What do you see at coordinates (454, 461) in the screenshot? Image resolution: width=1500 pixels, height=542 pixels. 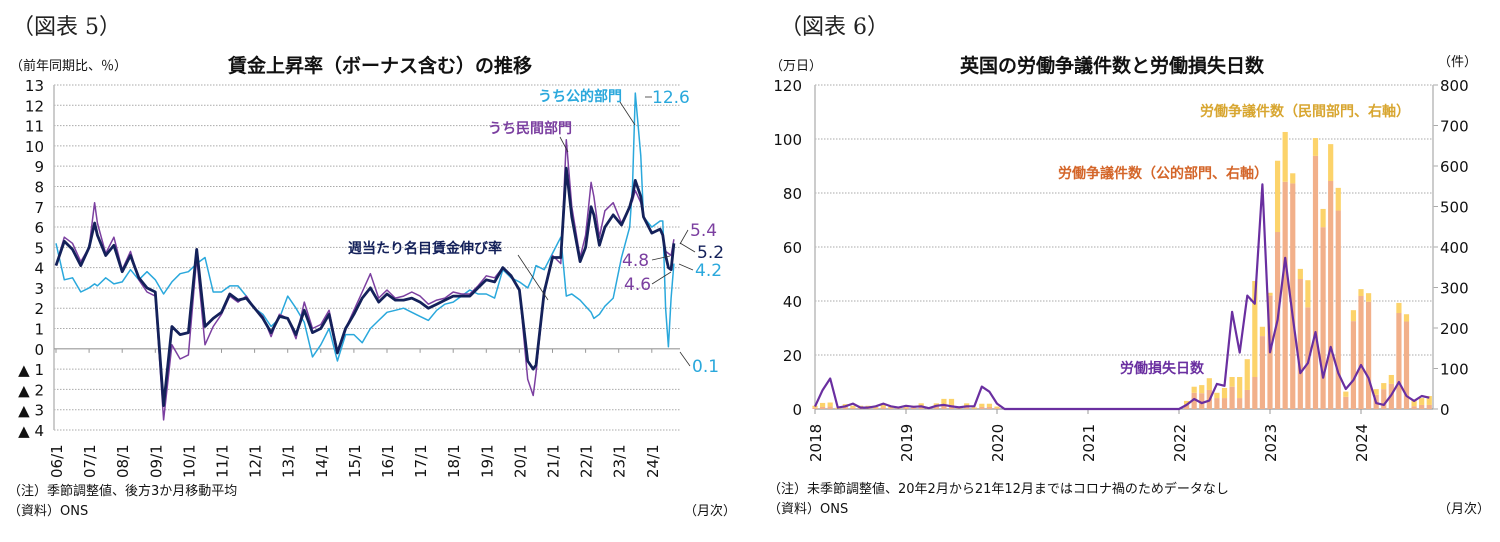 I see `x-tick-label: 18/1` at bounding box center [454, 461].